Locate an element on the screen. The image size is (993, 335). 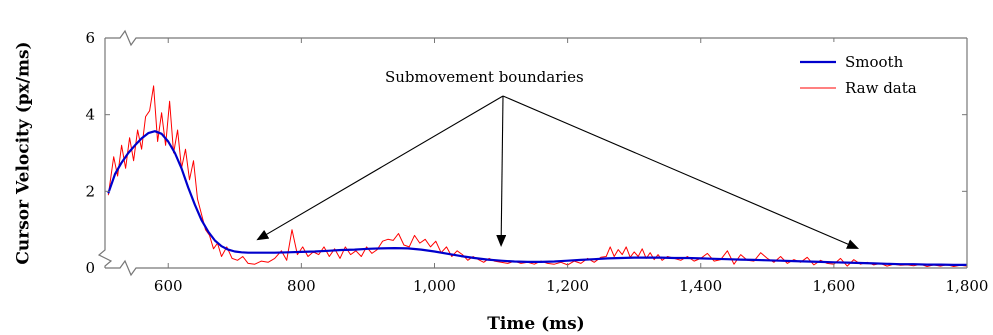
y-axis-title: Cursor Velocity (px/ms) is located at coordinates (24, 152).